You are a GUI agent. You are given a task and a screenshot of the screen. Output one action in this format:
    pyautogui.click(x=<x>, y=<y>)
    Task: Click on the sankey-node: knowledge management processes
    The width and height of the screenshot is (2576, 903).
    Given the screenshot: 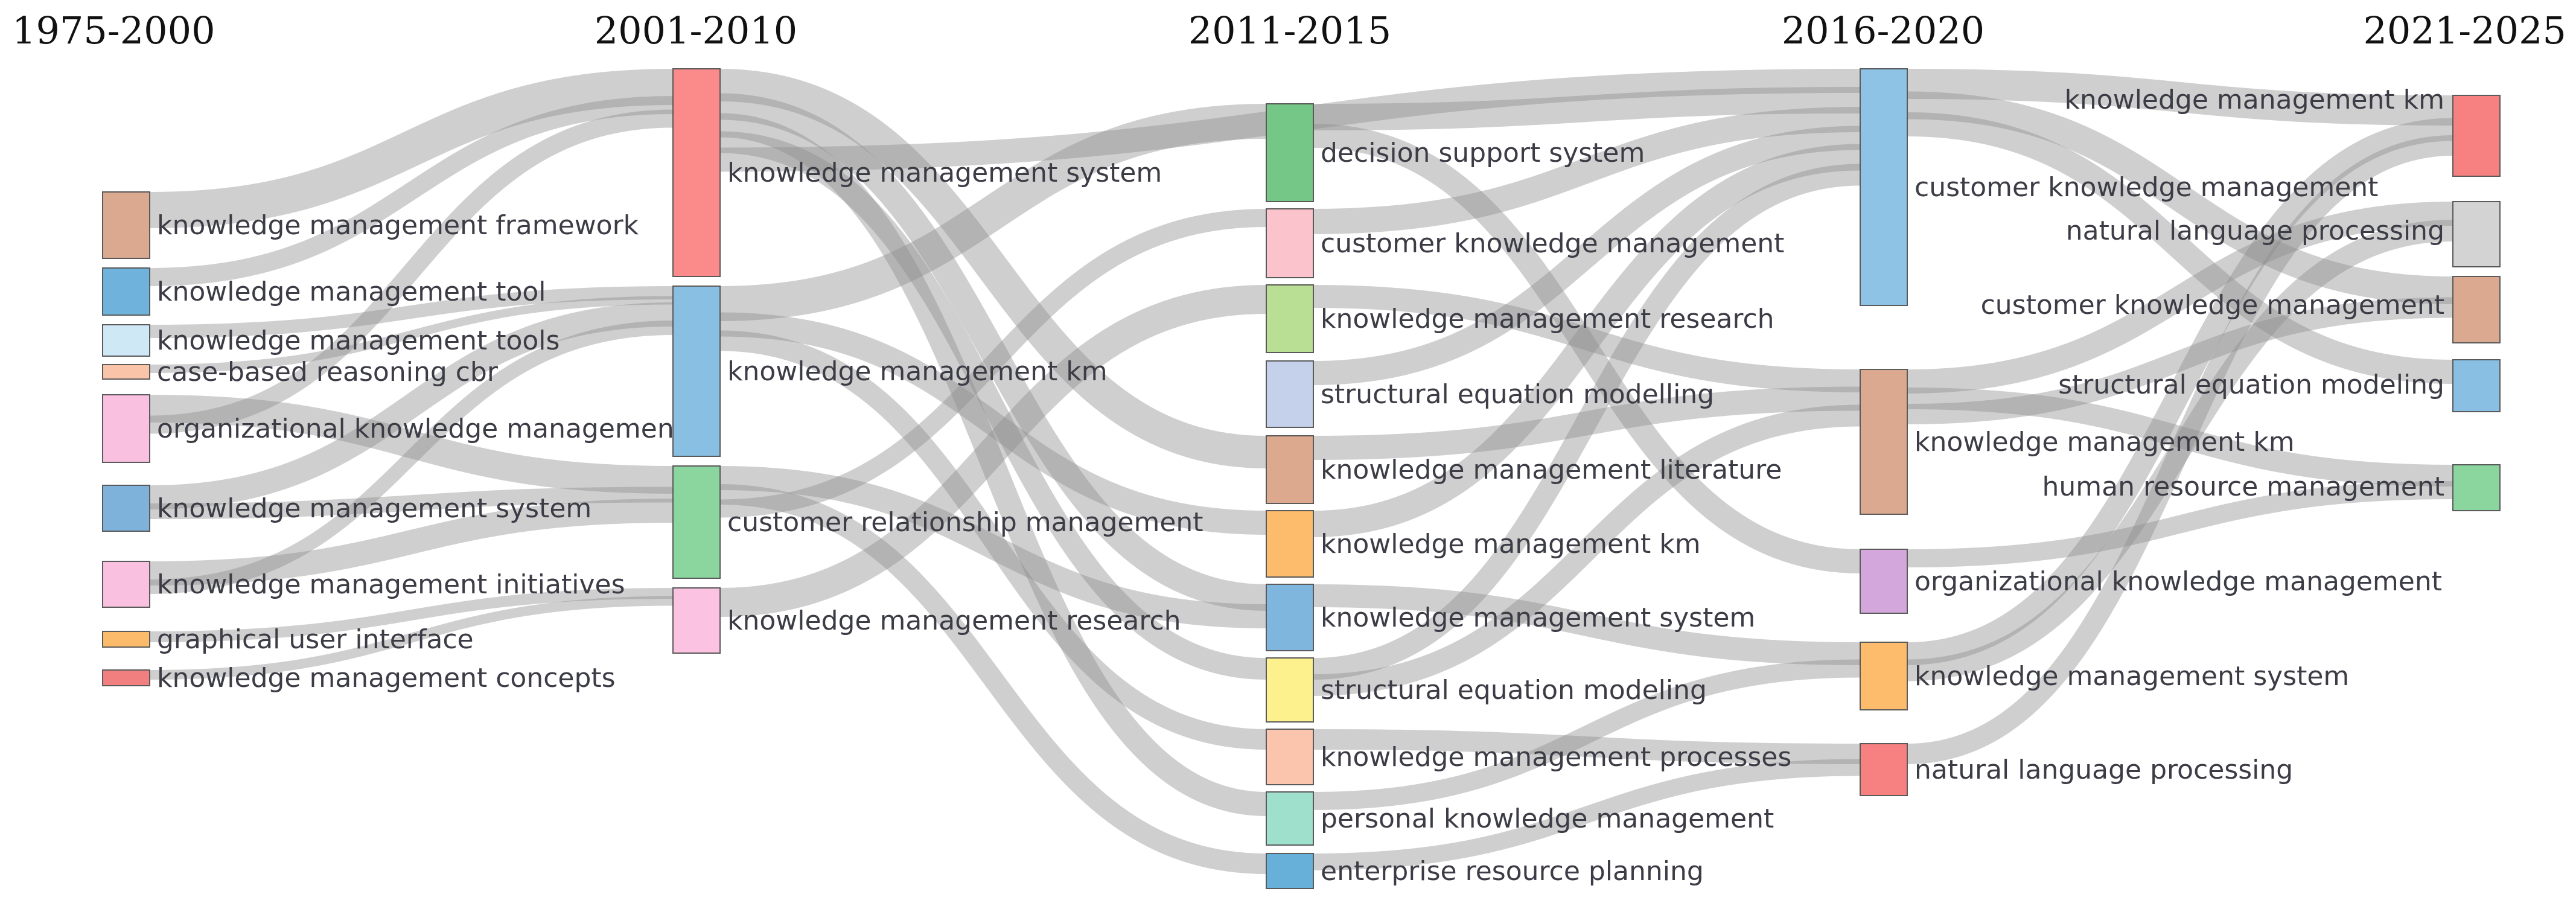 What is the action you would take?
    pyautogui.click(x=1528, y=757)
    